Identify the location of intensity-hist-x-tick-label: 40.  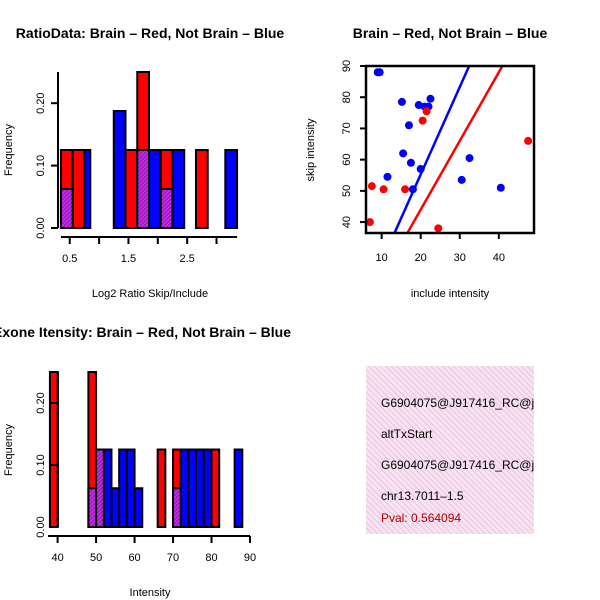
(57, 558).